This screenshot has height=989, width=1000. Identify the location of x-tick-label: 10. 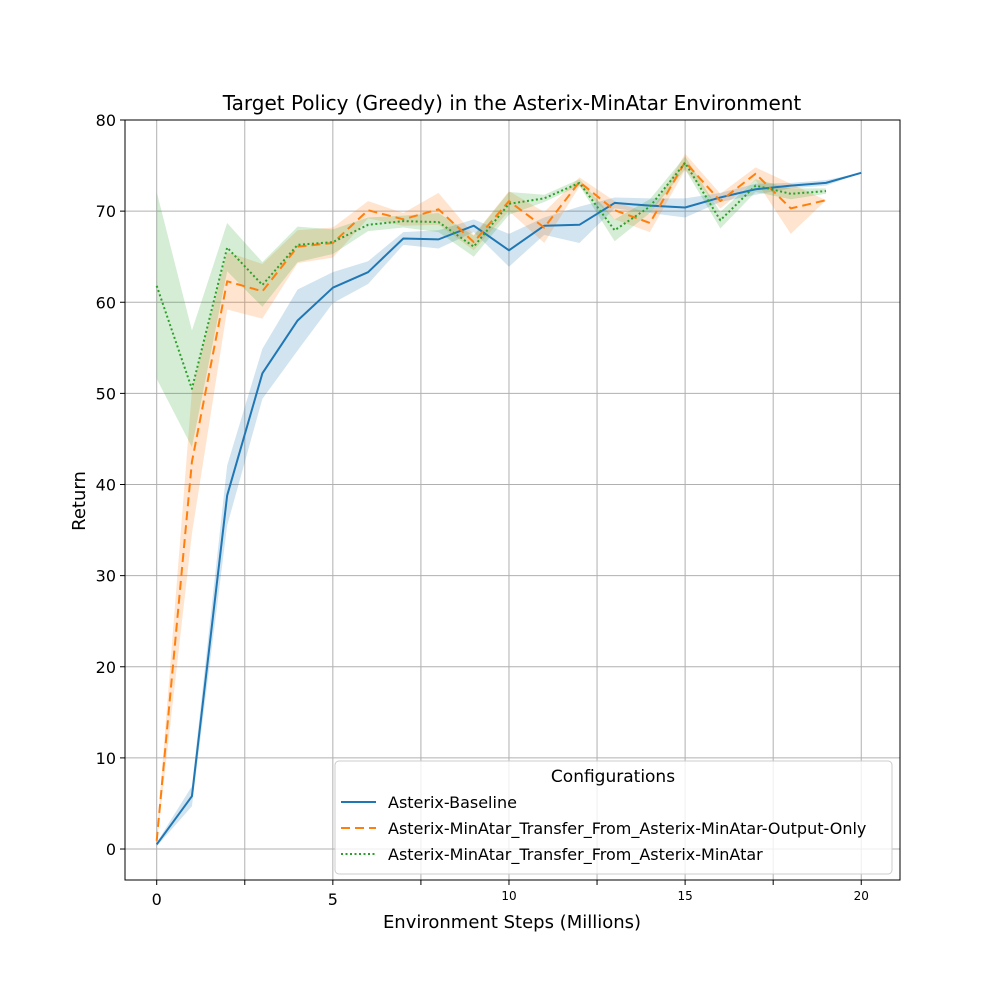
(508, 896).